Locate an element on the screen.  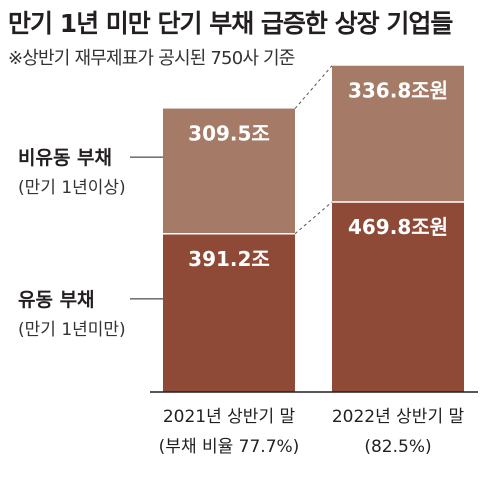
series-legend: 비유동 부채 (만기 1년이상) 유동 부채 (만기 1년미만) is located at coordinates (90, 243).